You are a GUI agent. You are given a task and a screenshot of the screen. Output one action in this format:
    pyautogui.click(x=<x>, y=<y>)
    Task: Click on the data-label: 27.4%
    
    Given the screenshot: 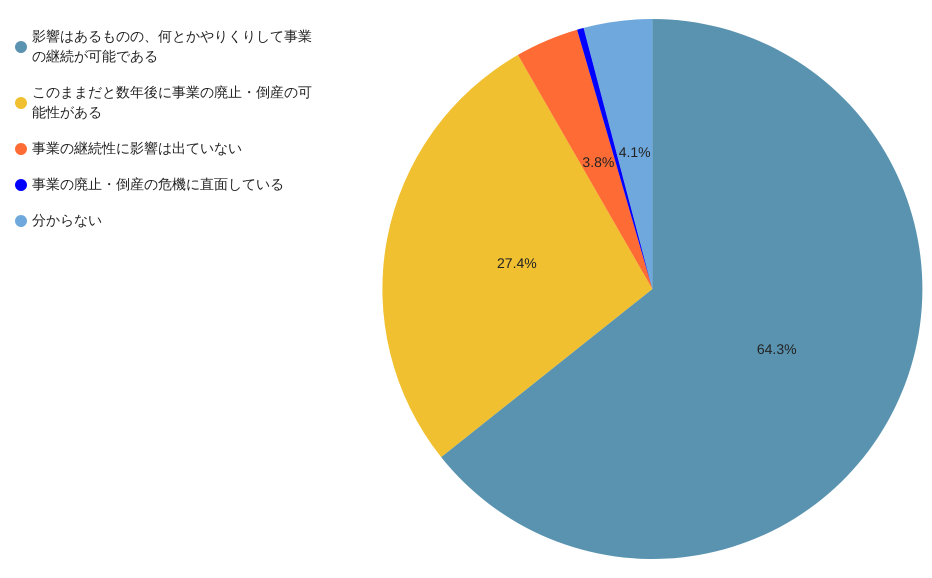 What is the action you would take?
    pyautogui.click(x=516, y=263)
    